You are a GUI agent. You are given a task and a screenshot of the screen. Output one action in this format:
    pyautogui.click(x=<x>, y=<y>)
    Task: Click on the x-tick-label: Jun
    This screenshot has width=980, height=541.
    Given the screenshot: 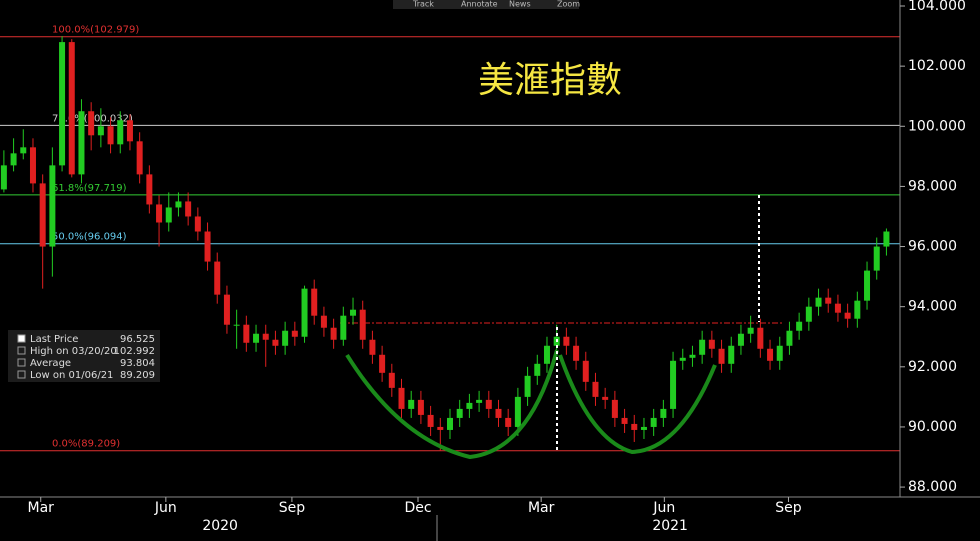 What is the action you would take?
    pyautogui.click(x=663, y=508)
    